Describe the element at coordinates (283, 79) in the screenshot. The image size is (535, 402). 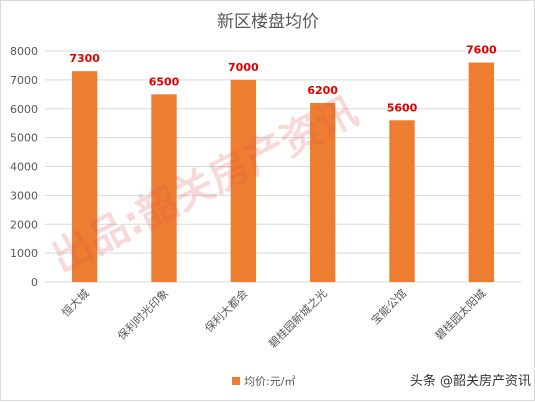
I see `data-labels: 7300 6500 7000 6200 5600 7600` at that location.